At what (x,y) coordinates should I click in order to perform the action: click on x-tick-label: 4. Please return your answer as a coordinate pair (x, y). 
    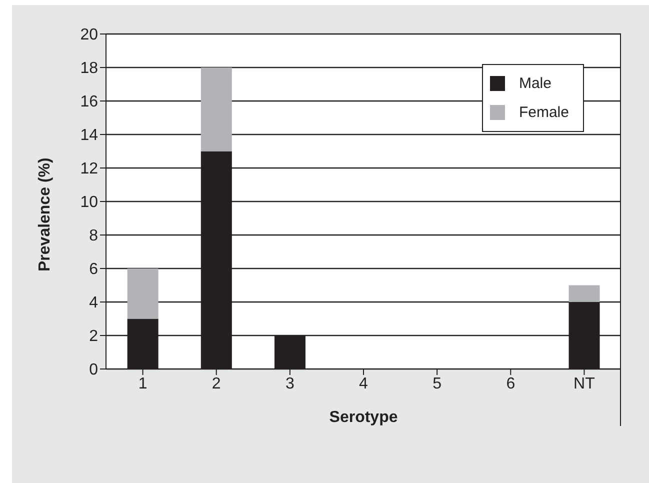
    Looking at the image, I should click on (363, 383).